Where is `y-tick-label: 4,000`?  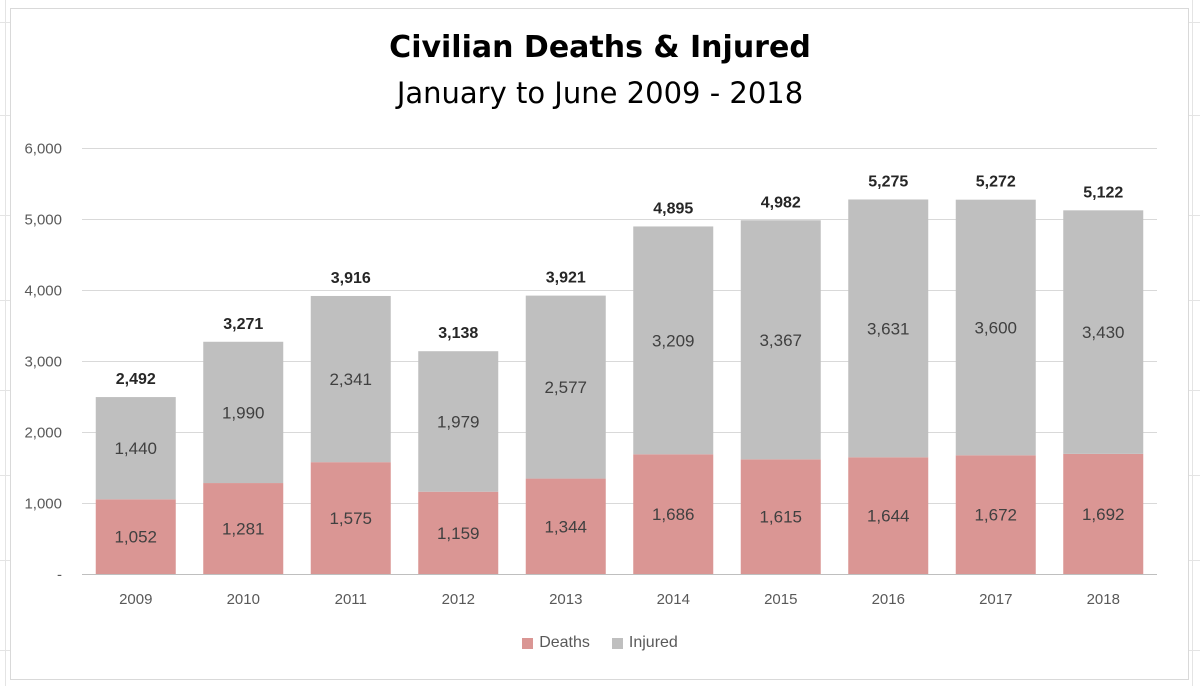
y-tick-label: 4,000 is located at coordinates (43, 291).